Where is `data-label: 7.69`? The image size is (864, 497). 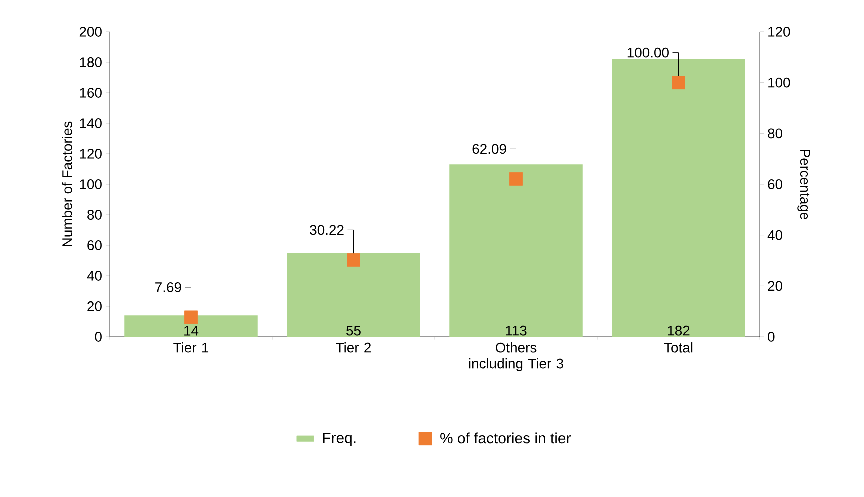
data-label: 7.69 is located at coordinates (169, 287).